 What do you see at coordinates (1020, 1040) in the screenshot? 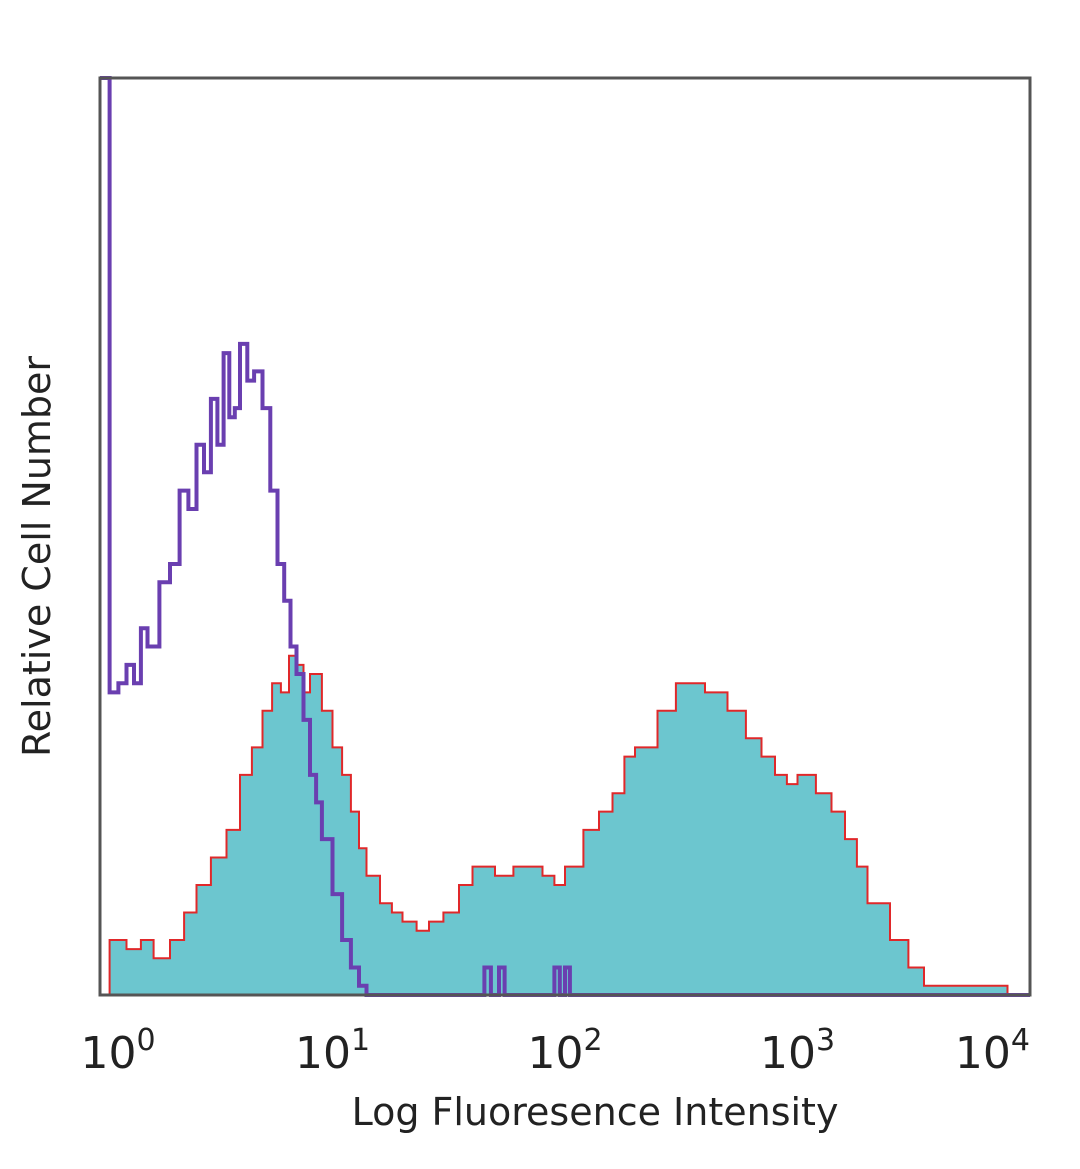
I see `x-tick-exponent: 4` at bounding box center [1020, 1040].